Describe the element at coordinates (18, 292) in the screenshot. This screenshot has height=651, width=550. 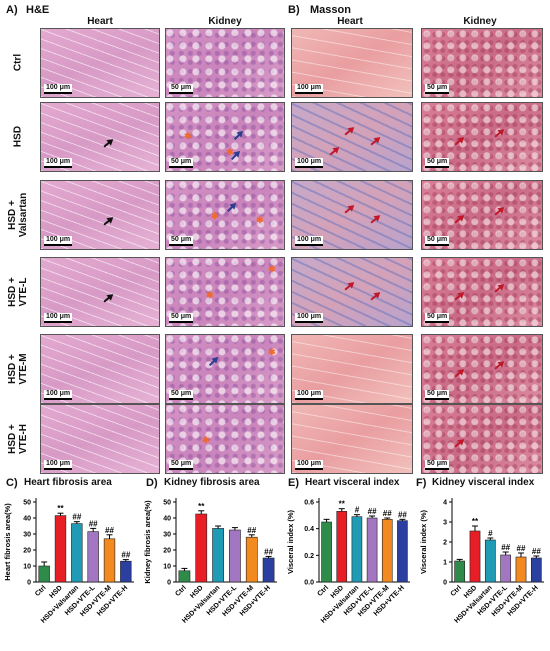
I see `row-label-vte-l: HSD + VTE-L` at that location.